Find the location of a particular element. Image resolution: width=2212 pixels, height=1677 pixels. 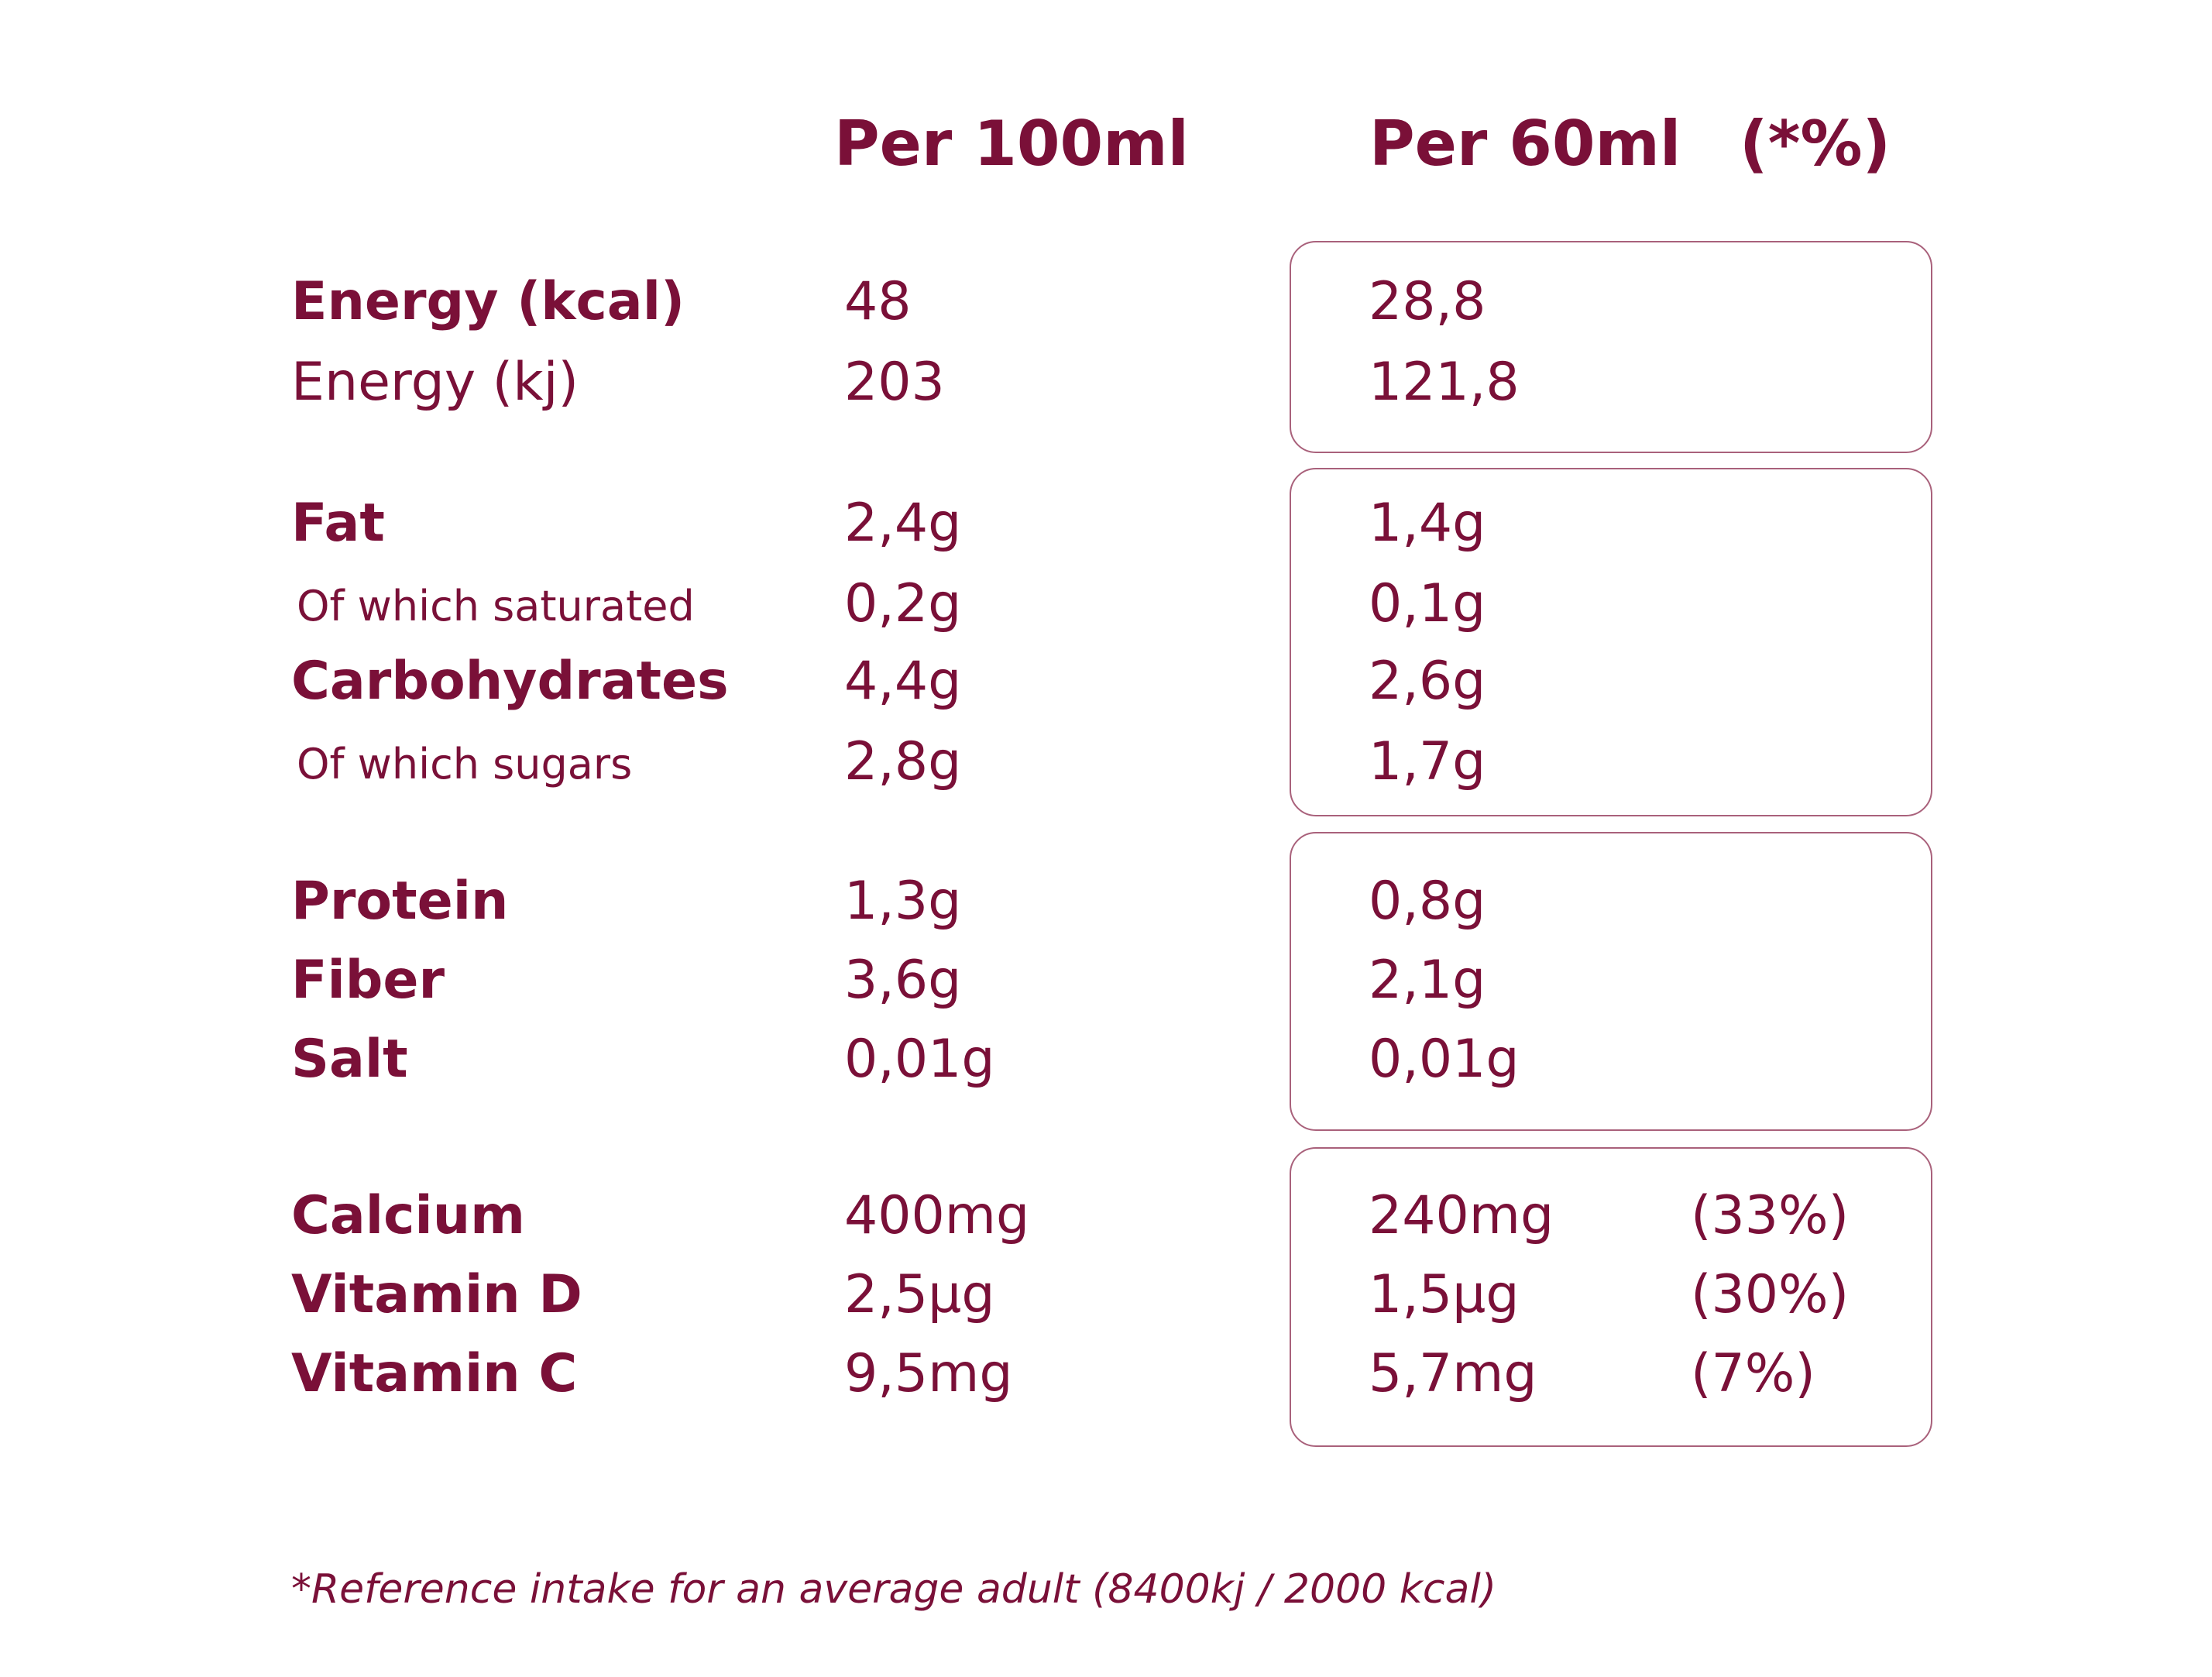

value-per100-protein: 1,3g is located at coordinates (903, 901).